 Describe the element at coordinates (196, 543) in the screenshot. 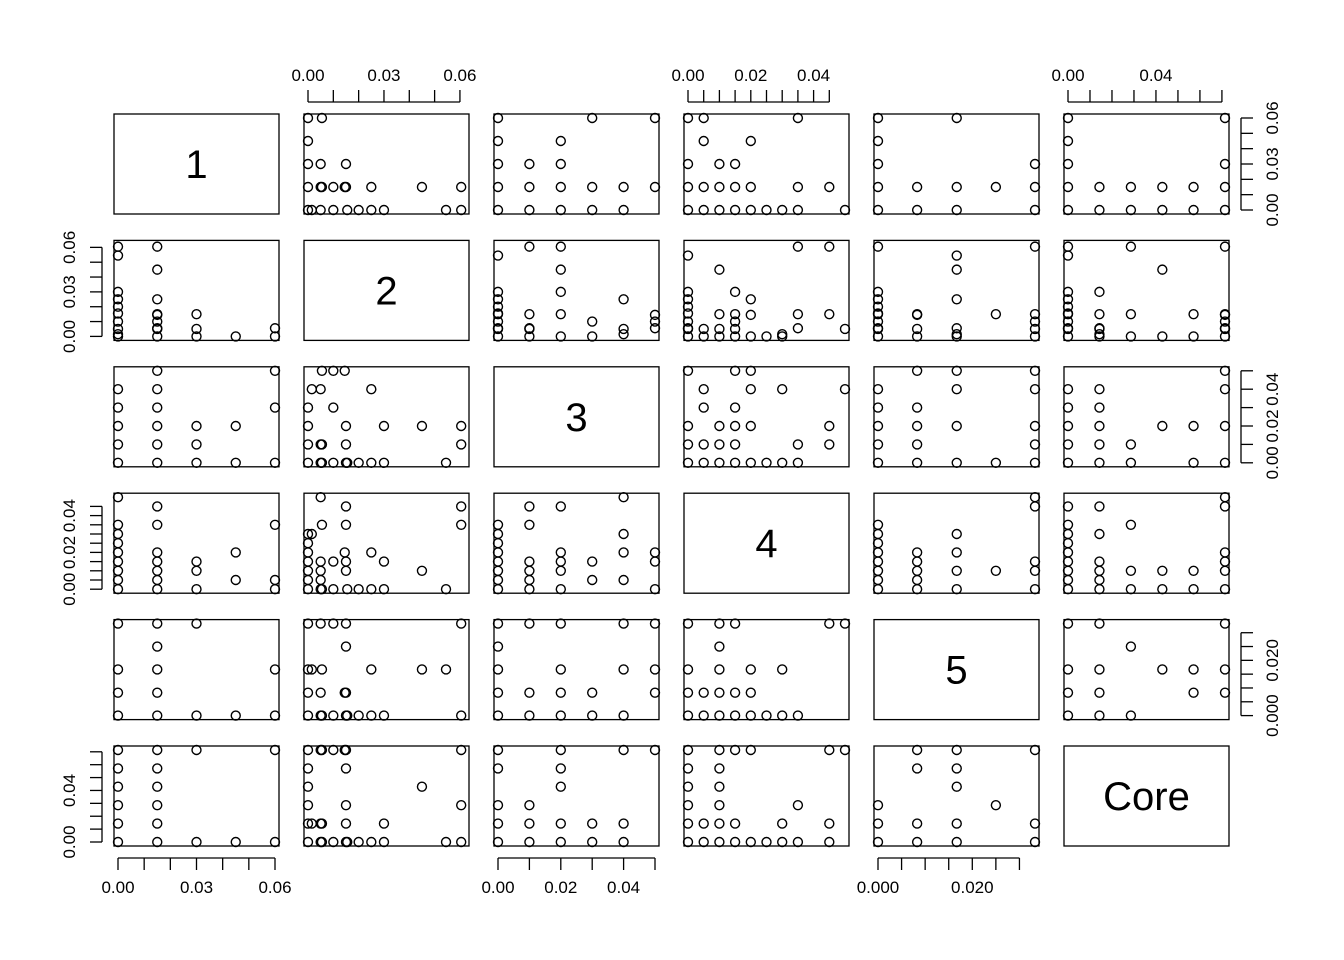

I see `panel-r4-c1` at that location.